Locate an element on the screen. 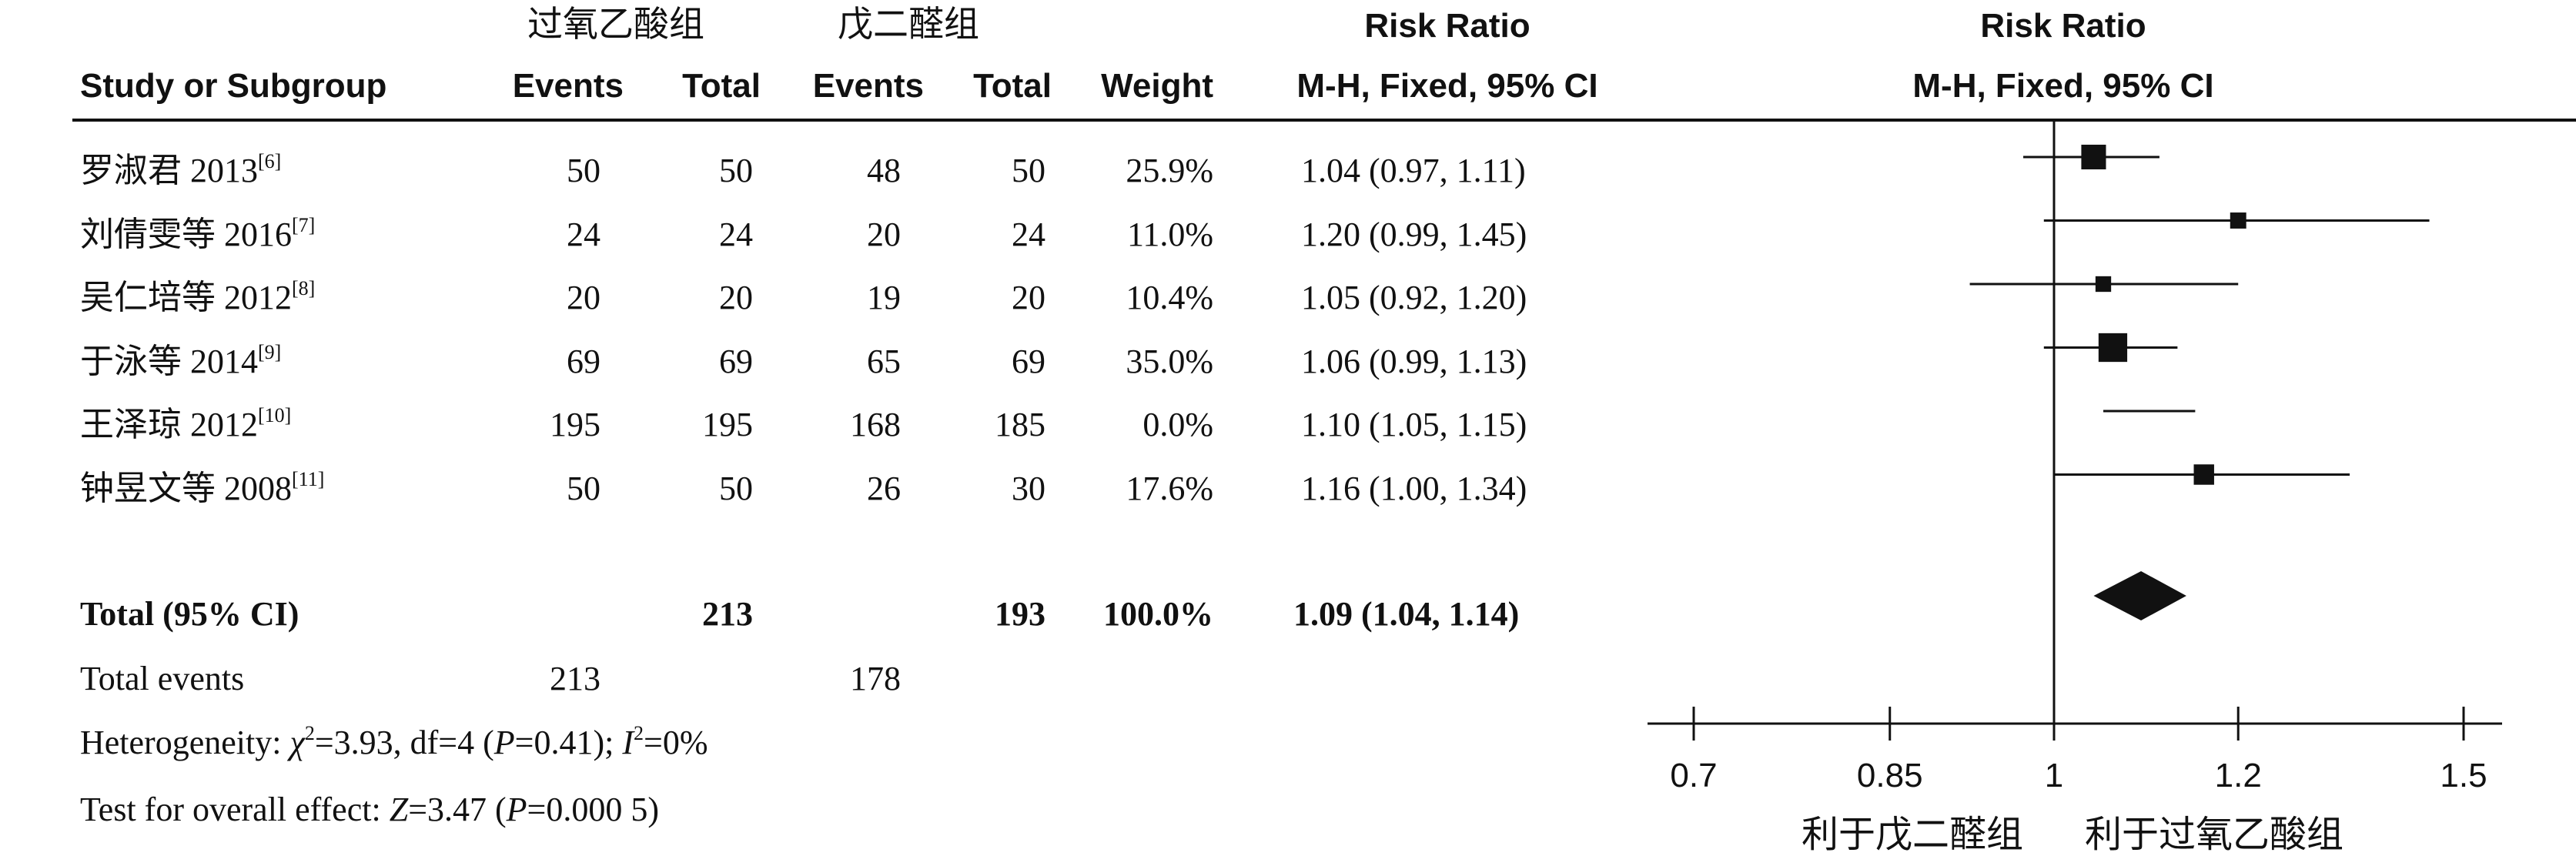  ctrl-total-value: 20 is located at coordinates (1029, 297).